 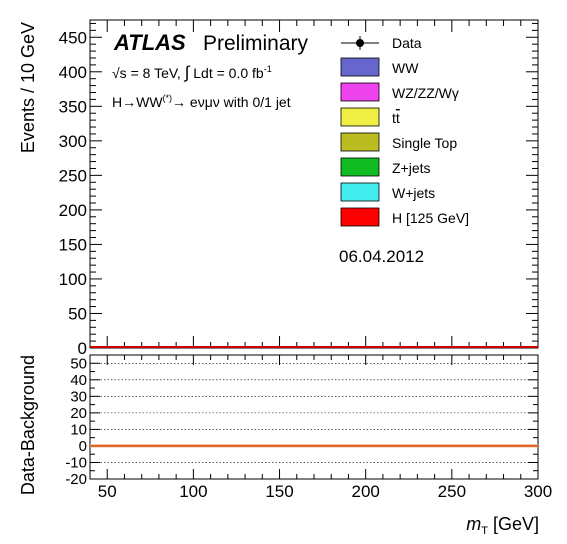 I want to click on legend-entry: H [125 GeV], so click(x=404, y=217).